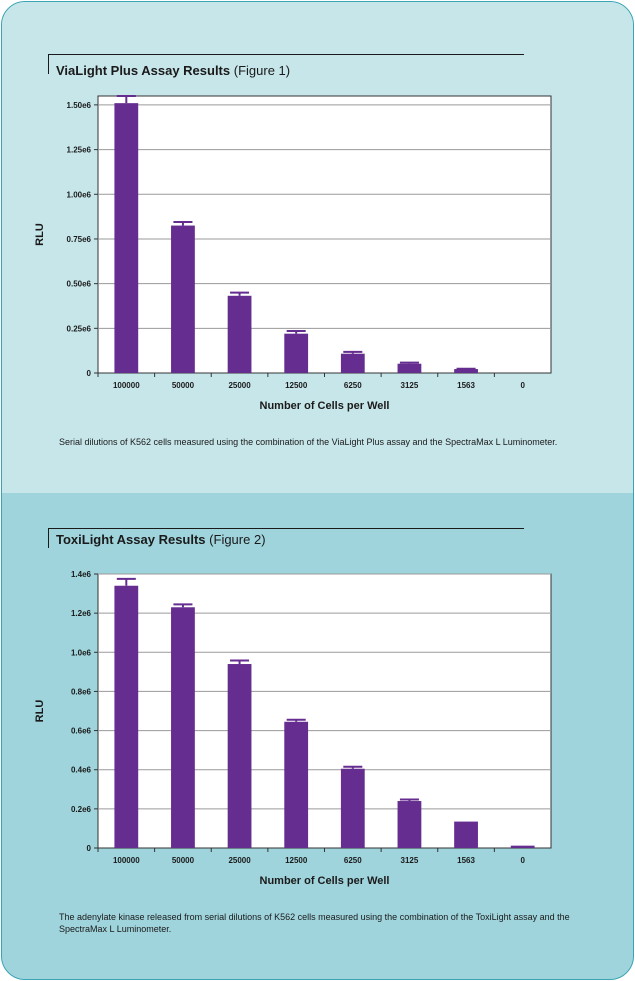 Image resolution: width=635 pixels, height=981 pixels. I want to click on chart2-y-tick-label: 0.6e6, so click(81, 731).